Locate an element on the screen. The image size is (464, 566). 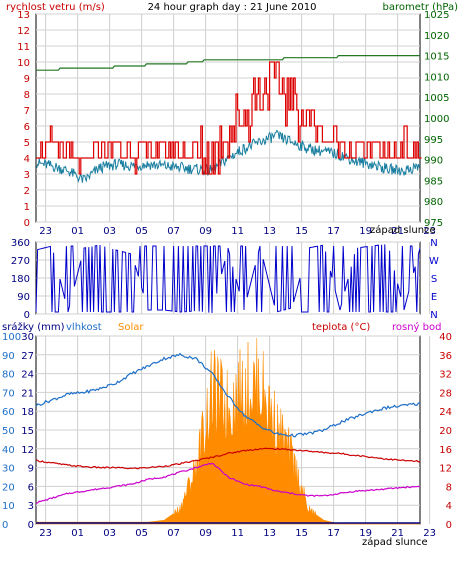
tick-label-temperature: 20 is located at coordinates (445, 431).